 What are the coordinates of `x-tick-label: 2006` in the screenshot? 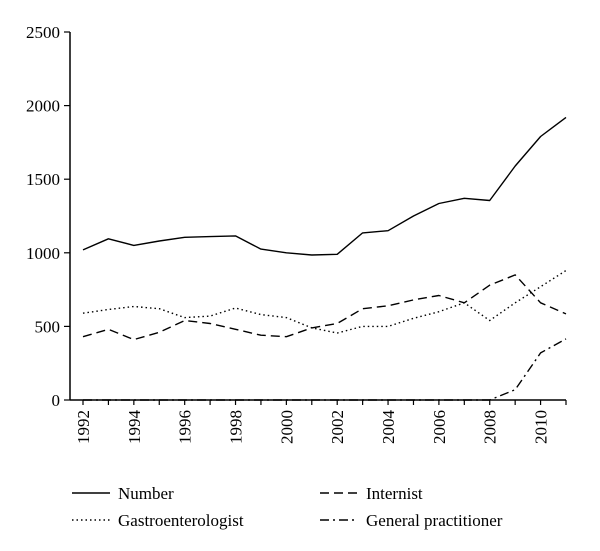 It's located at (439, 427).